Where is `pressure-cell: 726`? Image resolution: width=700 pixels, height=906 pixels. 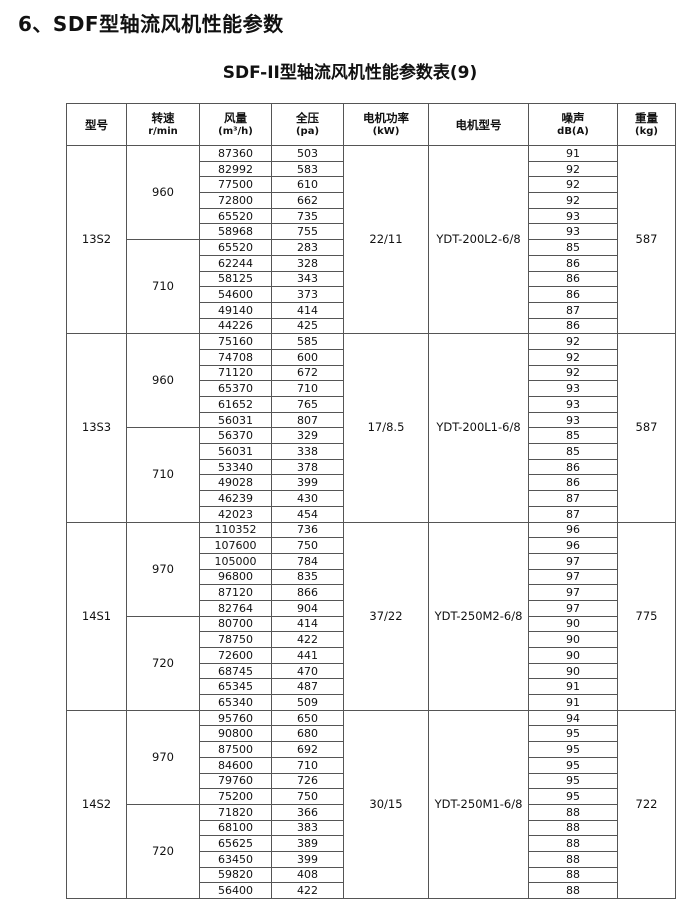
pressure-cell: 726 is located at coordinates (307, 781).